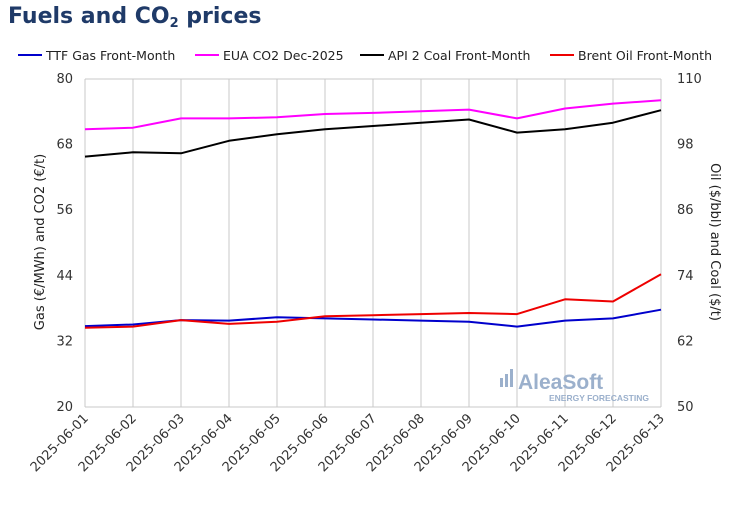 Image resolution: width=730 pixels, height=509 pixels. Describe the element at coordinates (64, 79) in the screenshot. I see `y-tick-label: 80` at that location.